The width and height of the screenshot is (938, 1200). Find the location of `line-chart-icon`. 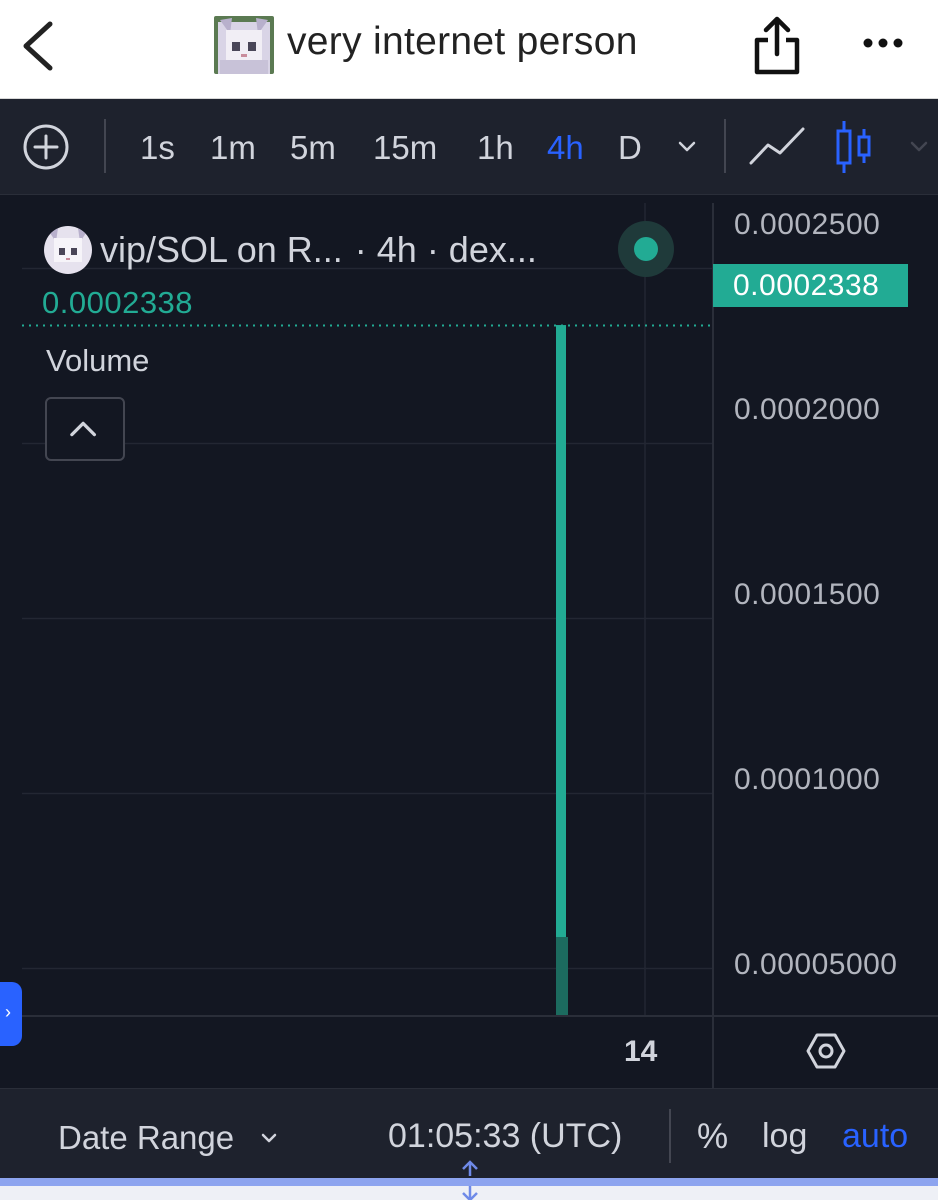

line-chart-icon is located at coordinates (777, 147).